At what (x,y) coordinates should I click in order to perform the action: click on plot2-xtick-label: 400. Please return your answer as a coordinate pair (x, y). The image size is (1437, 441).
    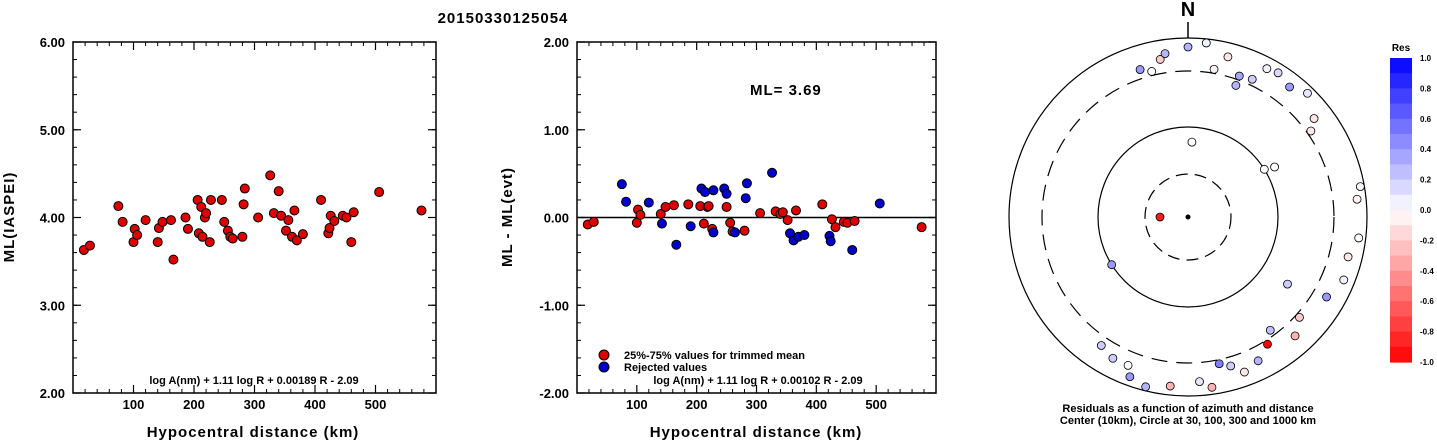
    Looking at the image, I should click on (816, 404).